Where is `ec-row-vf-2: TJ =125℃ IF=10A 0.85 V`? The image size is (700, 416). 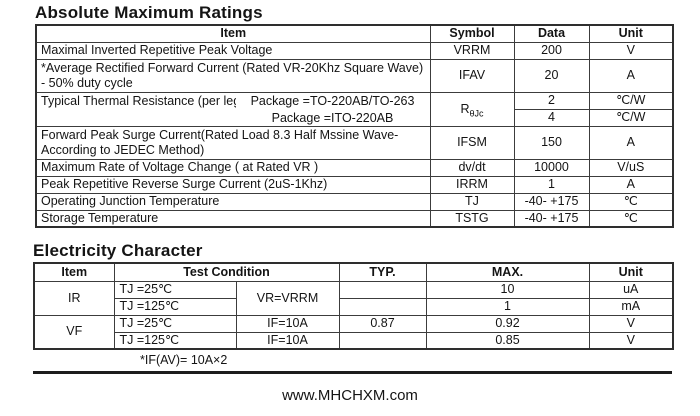
ec-row-vf-2: TJ =125℃ IF=10A 0.85 V is located at coordinates (354, 340).